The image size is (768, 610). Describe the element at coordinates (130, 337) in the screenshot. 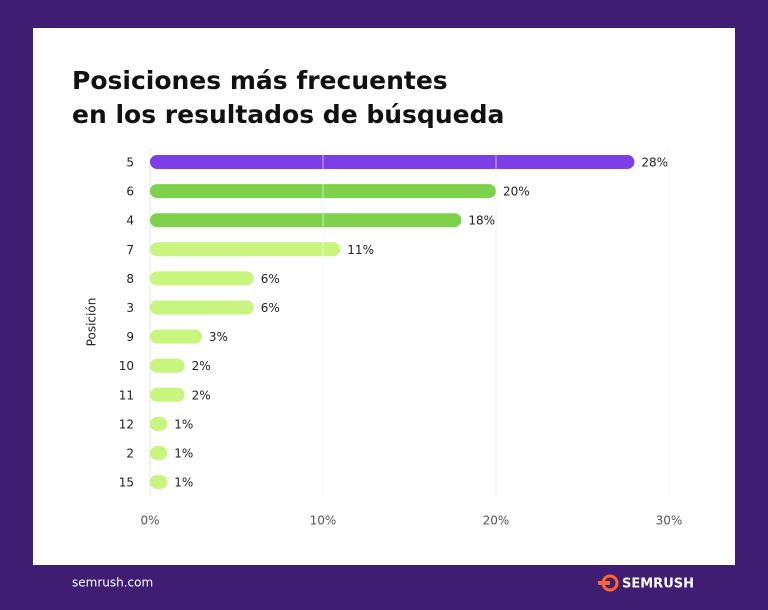

I see `y-tick-label: 9` at that location.